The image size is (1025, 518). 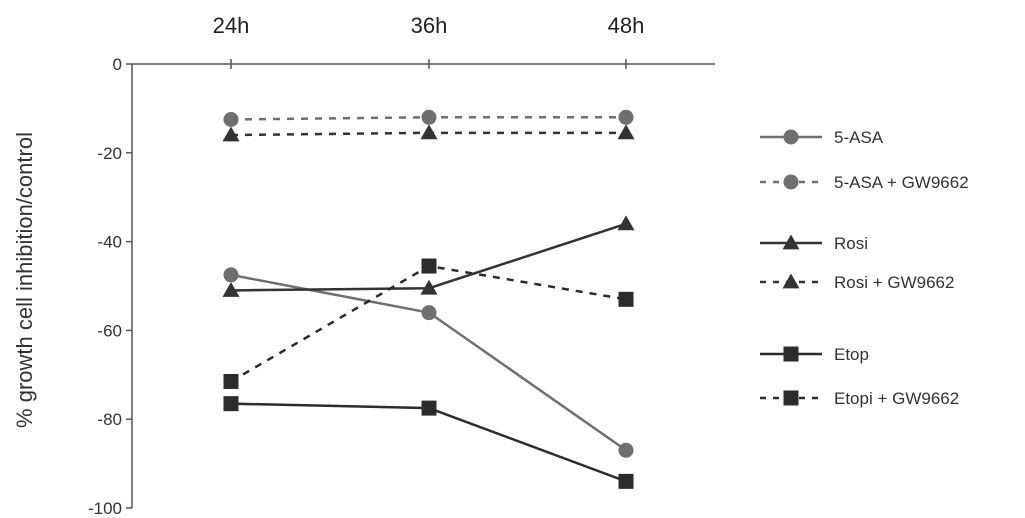 I want to click on y-axis-title: % growth cell inhibition/control, so click(x=24, y=280).